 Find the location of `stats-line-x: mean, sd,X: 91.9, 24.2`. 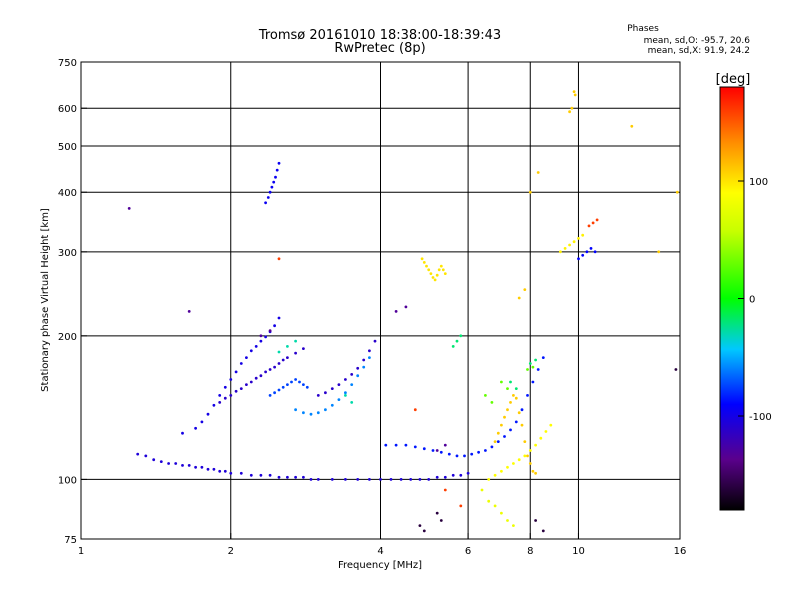

stats-line-x: mean, sd,X: 91.9, 24.2 is located at coordinates (699, 51).